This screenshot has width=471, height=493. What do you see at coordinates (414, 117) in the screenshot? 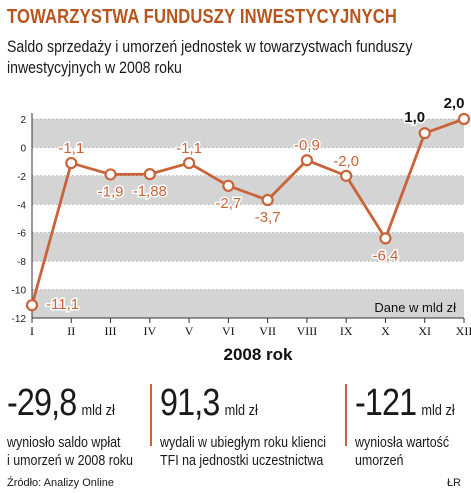
I see `data-label: 1,0` at bounding box center [414, 117].